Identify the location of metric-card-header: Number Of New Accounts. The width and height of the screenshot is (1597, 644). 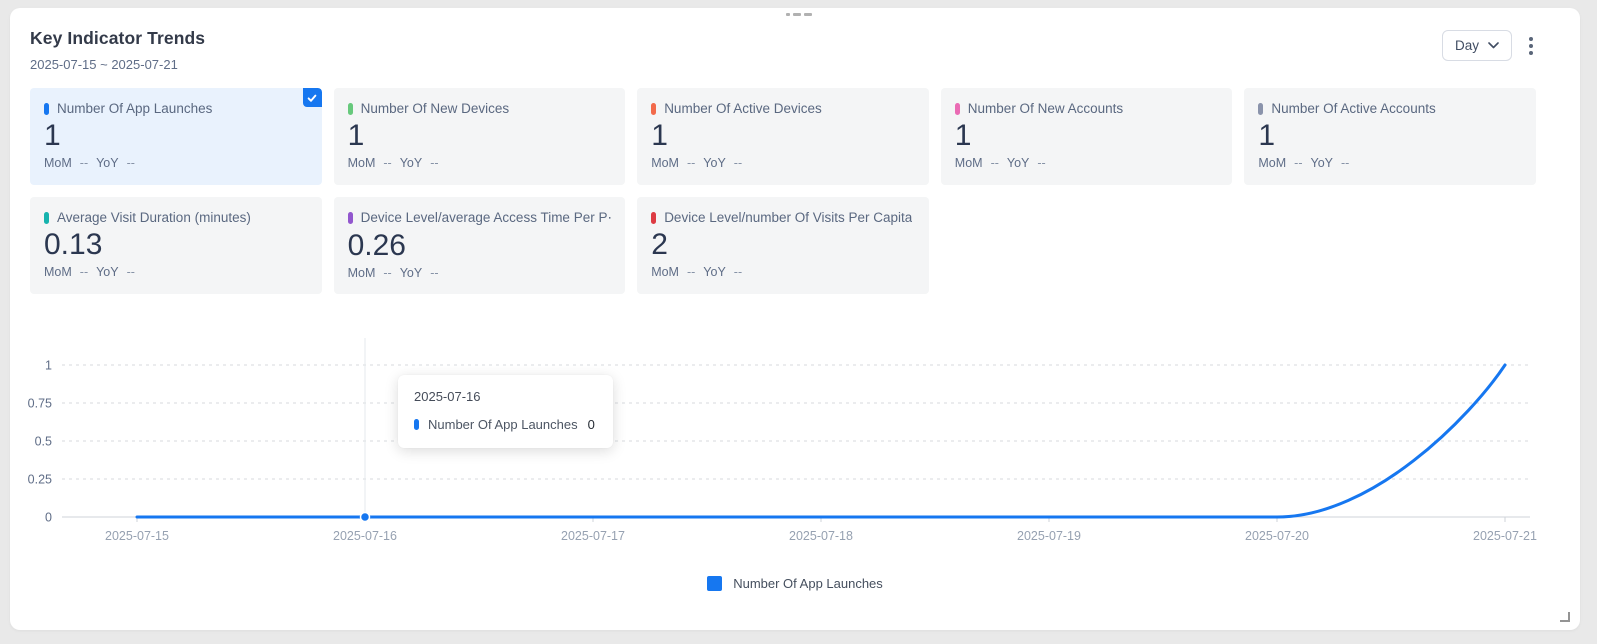
(1086, 108).